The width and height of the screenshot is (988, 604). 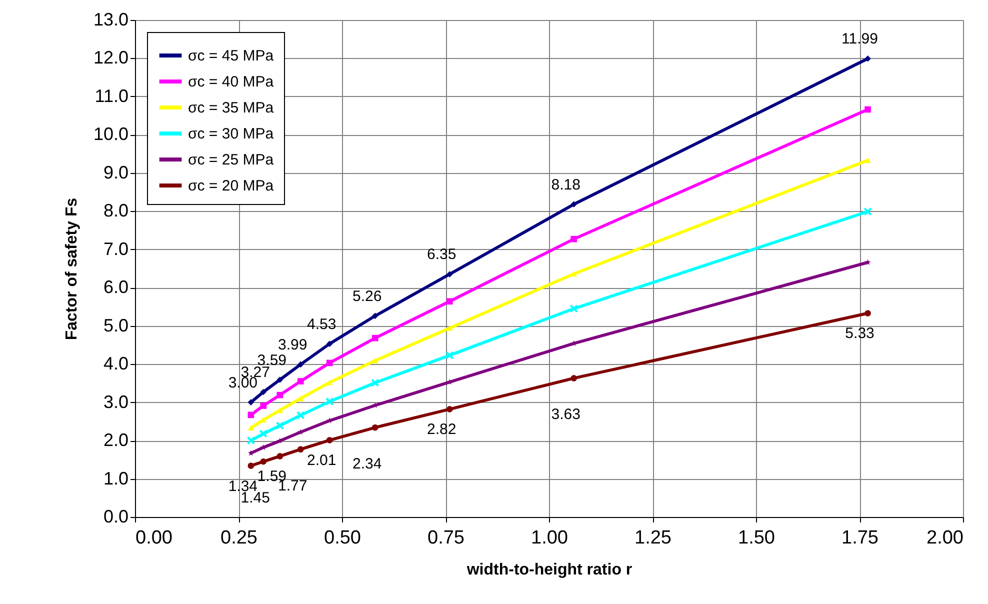 I want to click on x-tick-label: 1.50, so click(x=756, y=538).